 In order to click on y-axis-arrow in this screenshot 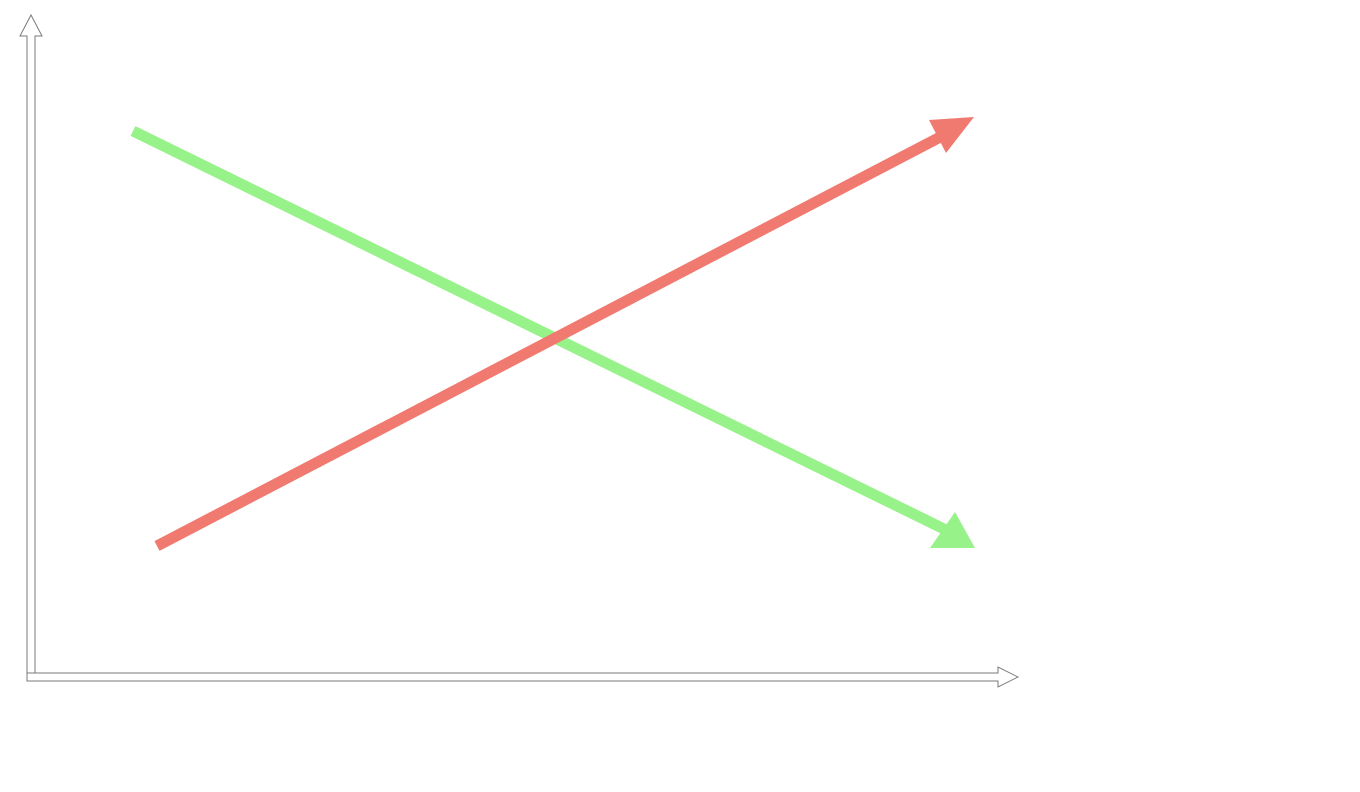, I will do `click(31, 347)`.